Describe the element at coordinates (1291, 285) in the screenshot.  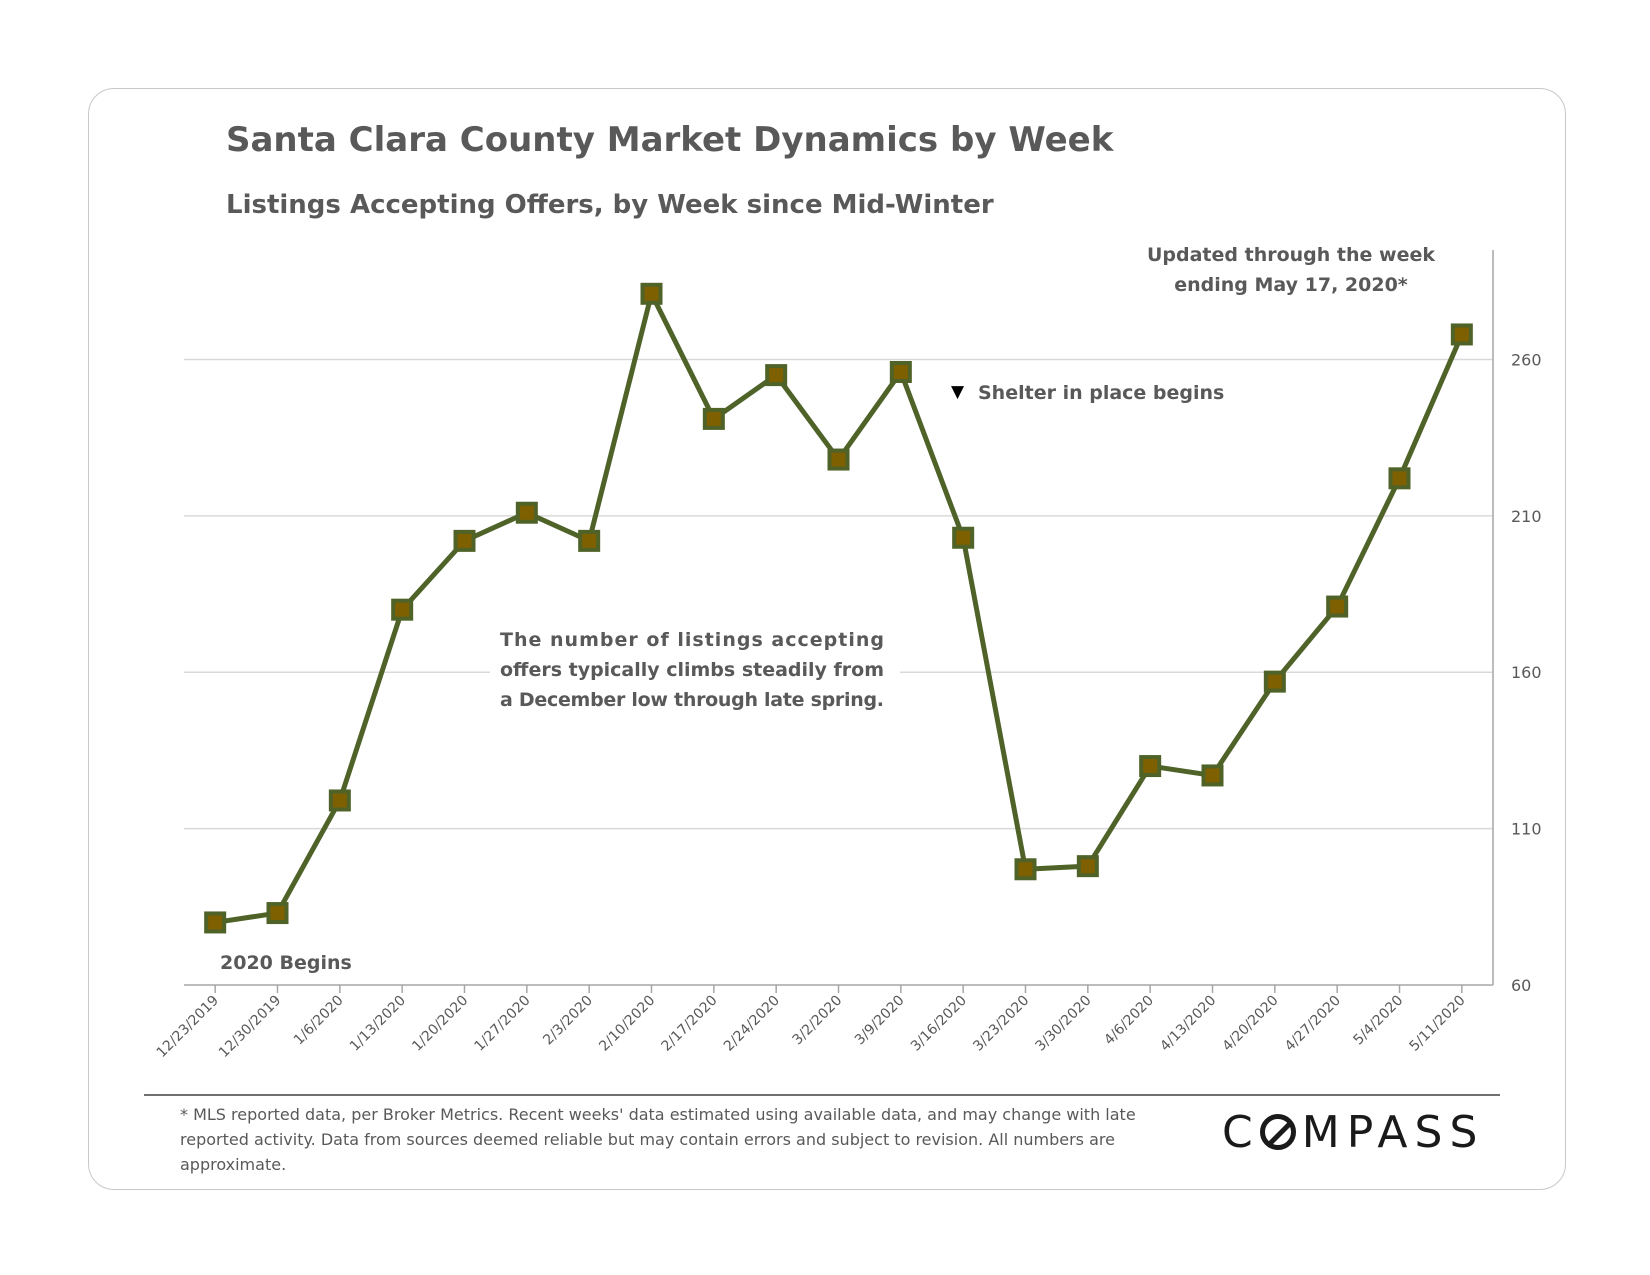
I see `updated-note-line: ending May 17, 2020*` at that location.